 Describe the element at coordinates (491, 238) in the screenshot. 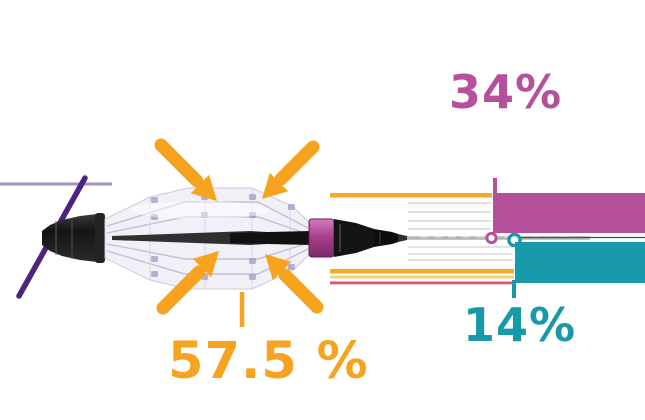

I see `magenta-ring-icon` at that location.